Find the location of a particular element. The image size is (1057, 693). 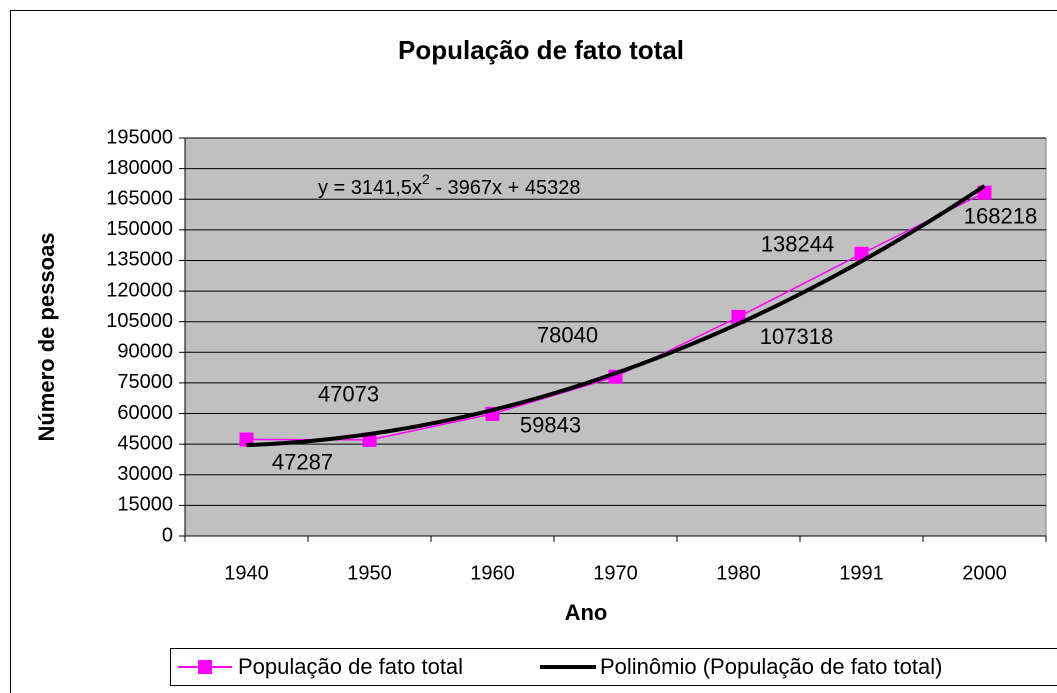

y-tick-label: 180000 is located at coordinates (139, 168).